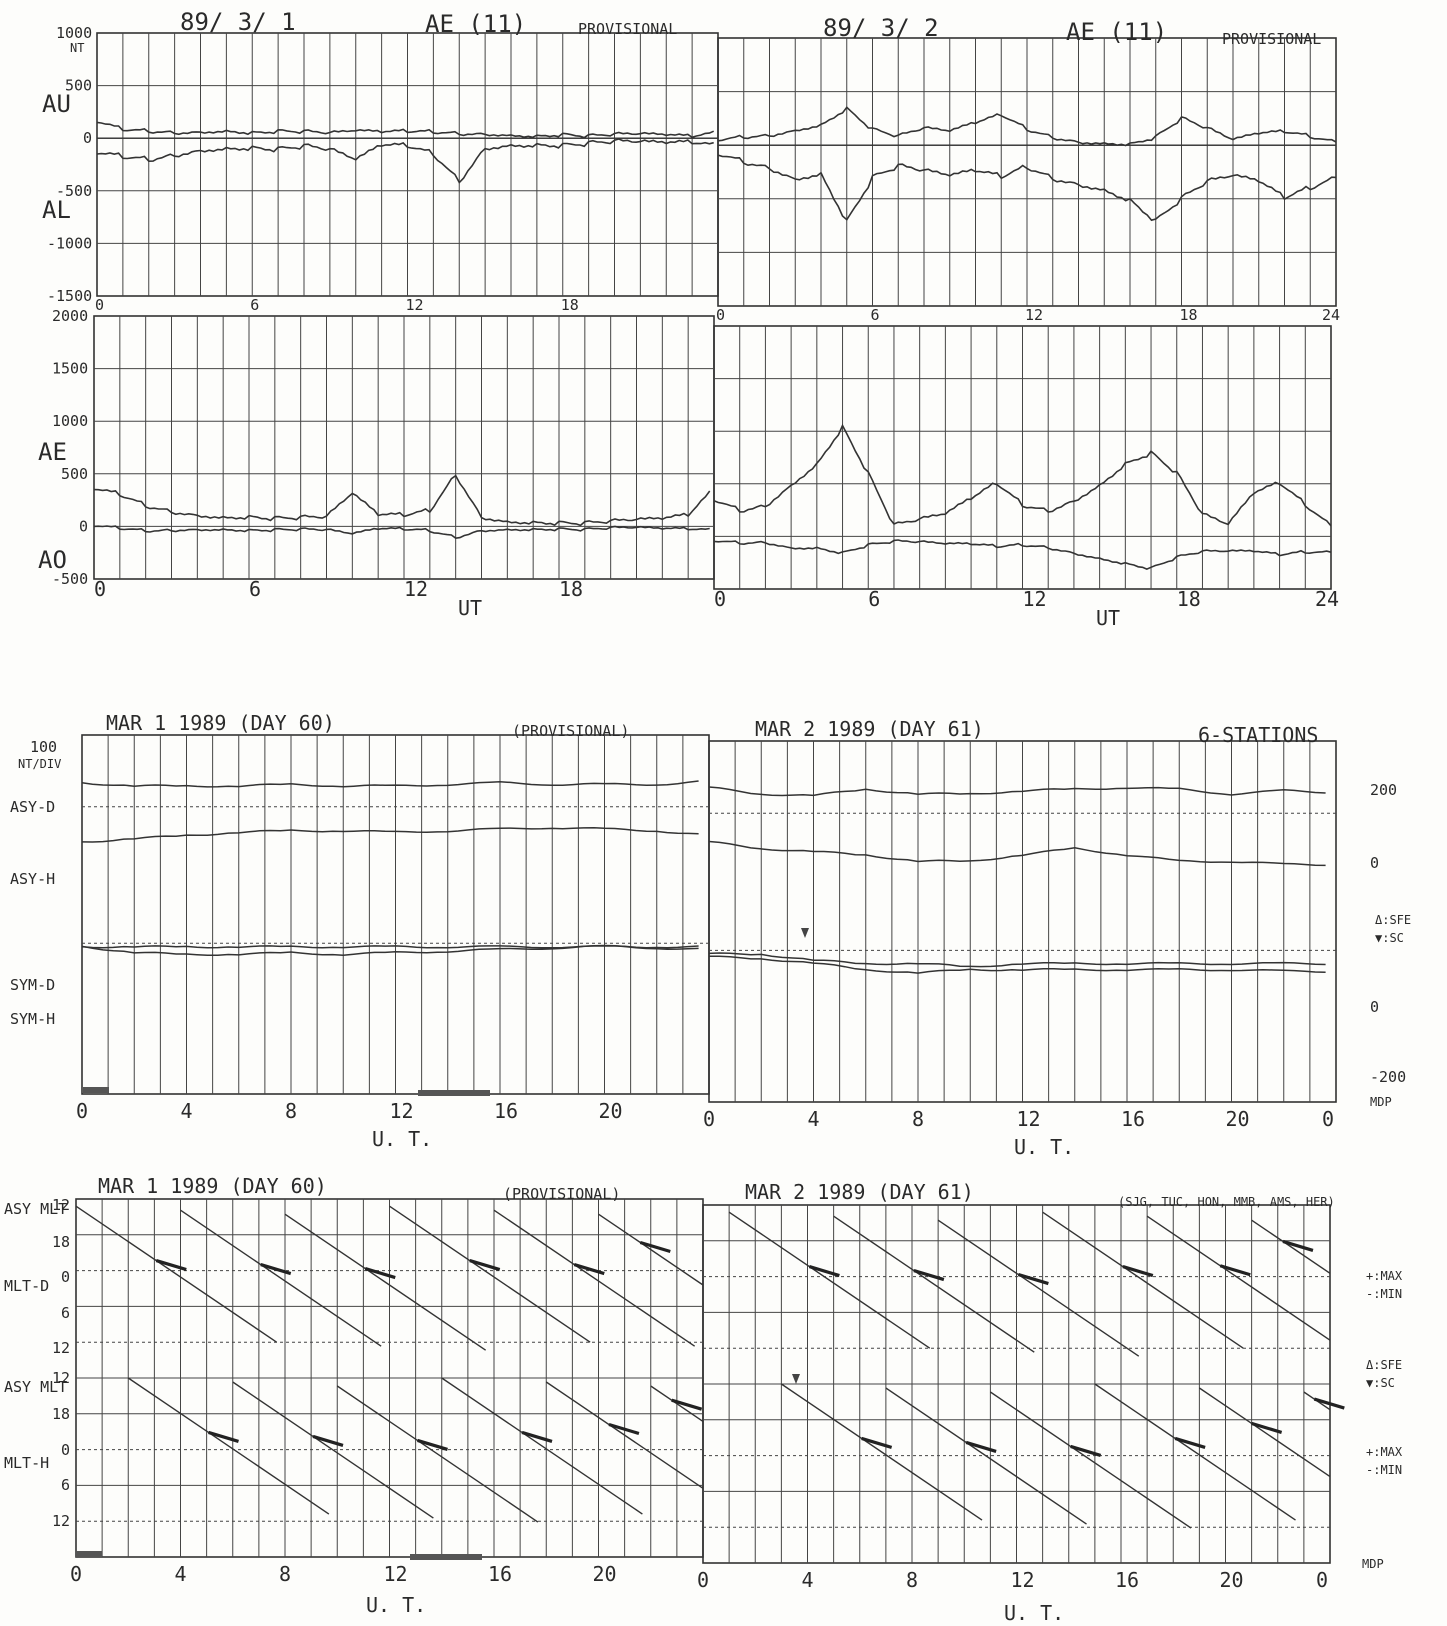 The width and height of the screenshot is (1447, 1626). I want to click on au-axis-label: AU, so click(56, 104).